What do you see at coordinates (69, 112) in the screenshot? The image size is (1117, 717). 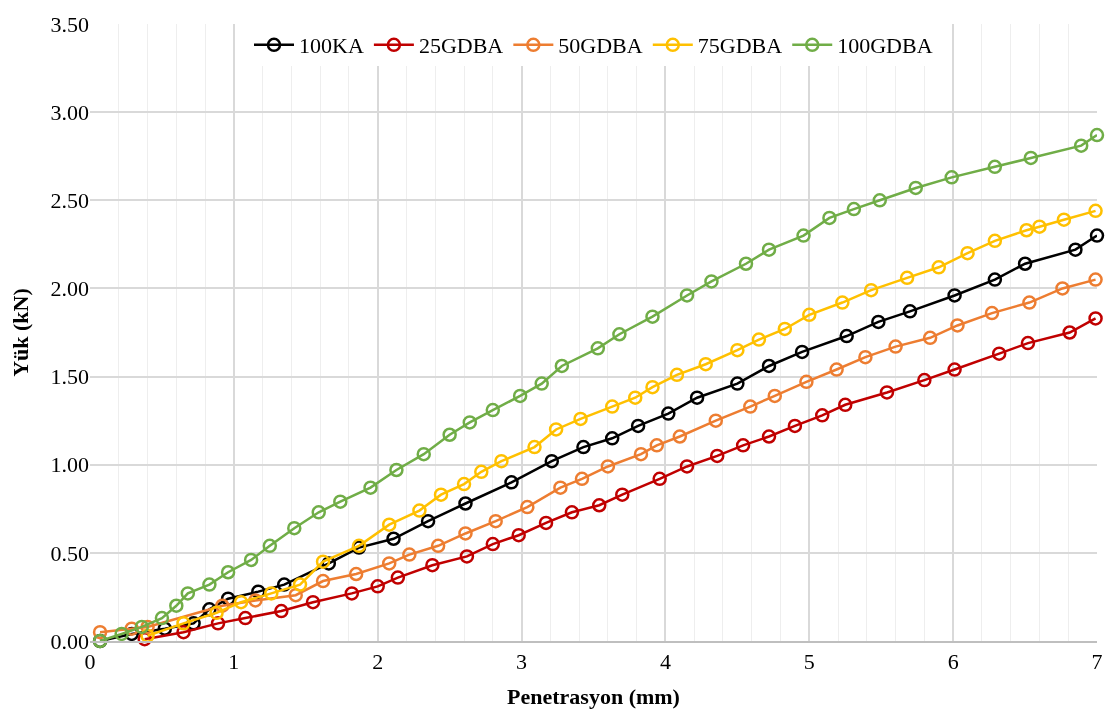 I see `y-tick-label: 3.00` at bounding box center [69, 112].